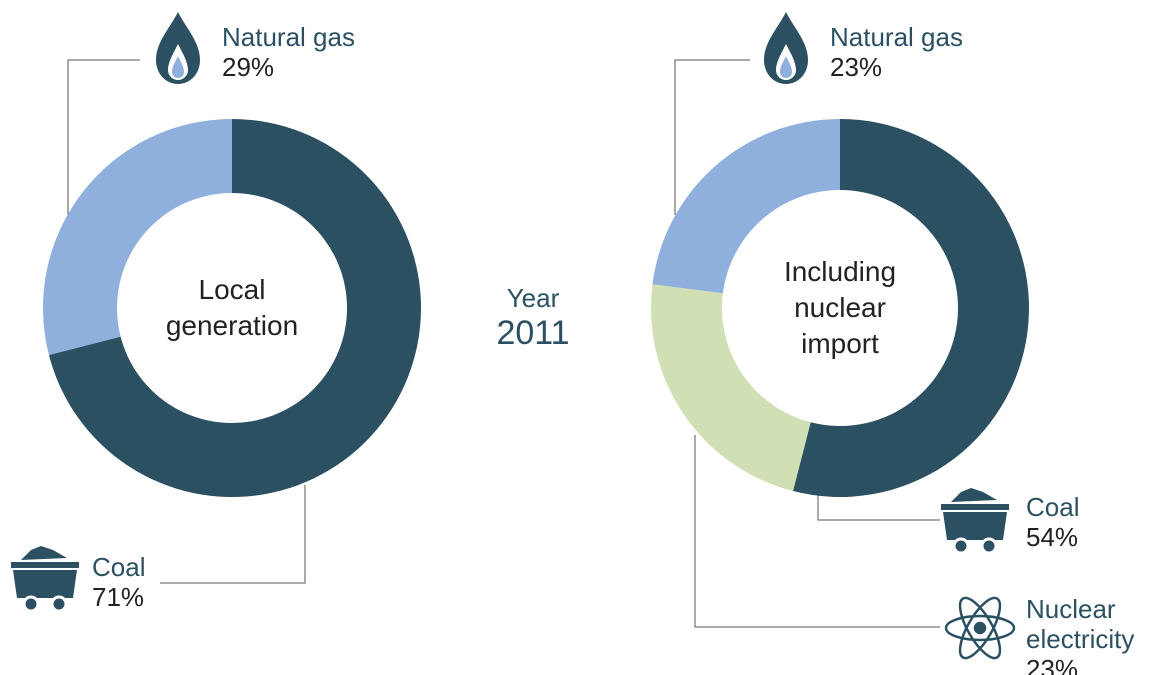 The height and width of the screenshot is (675, 1160). I want to click on year-value: 2011, so click(533, 333).